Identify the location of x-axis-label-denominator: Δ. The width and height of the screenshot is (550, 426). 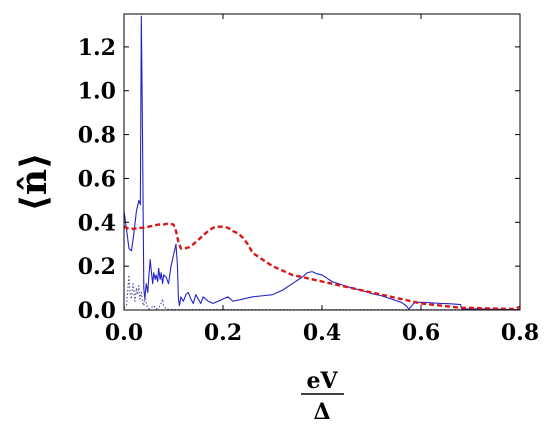
(321, 412).